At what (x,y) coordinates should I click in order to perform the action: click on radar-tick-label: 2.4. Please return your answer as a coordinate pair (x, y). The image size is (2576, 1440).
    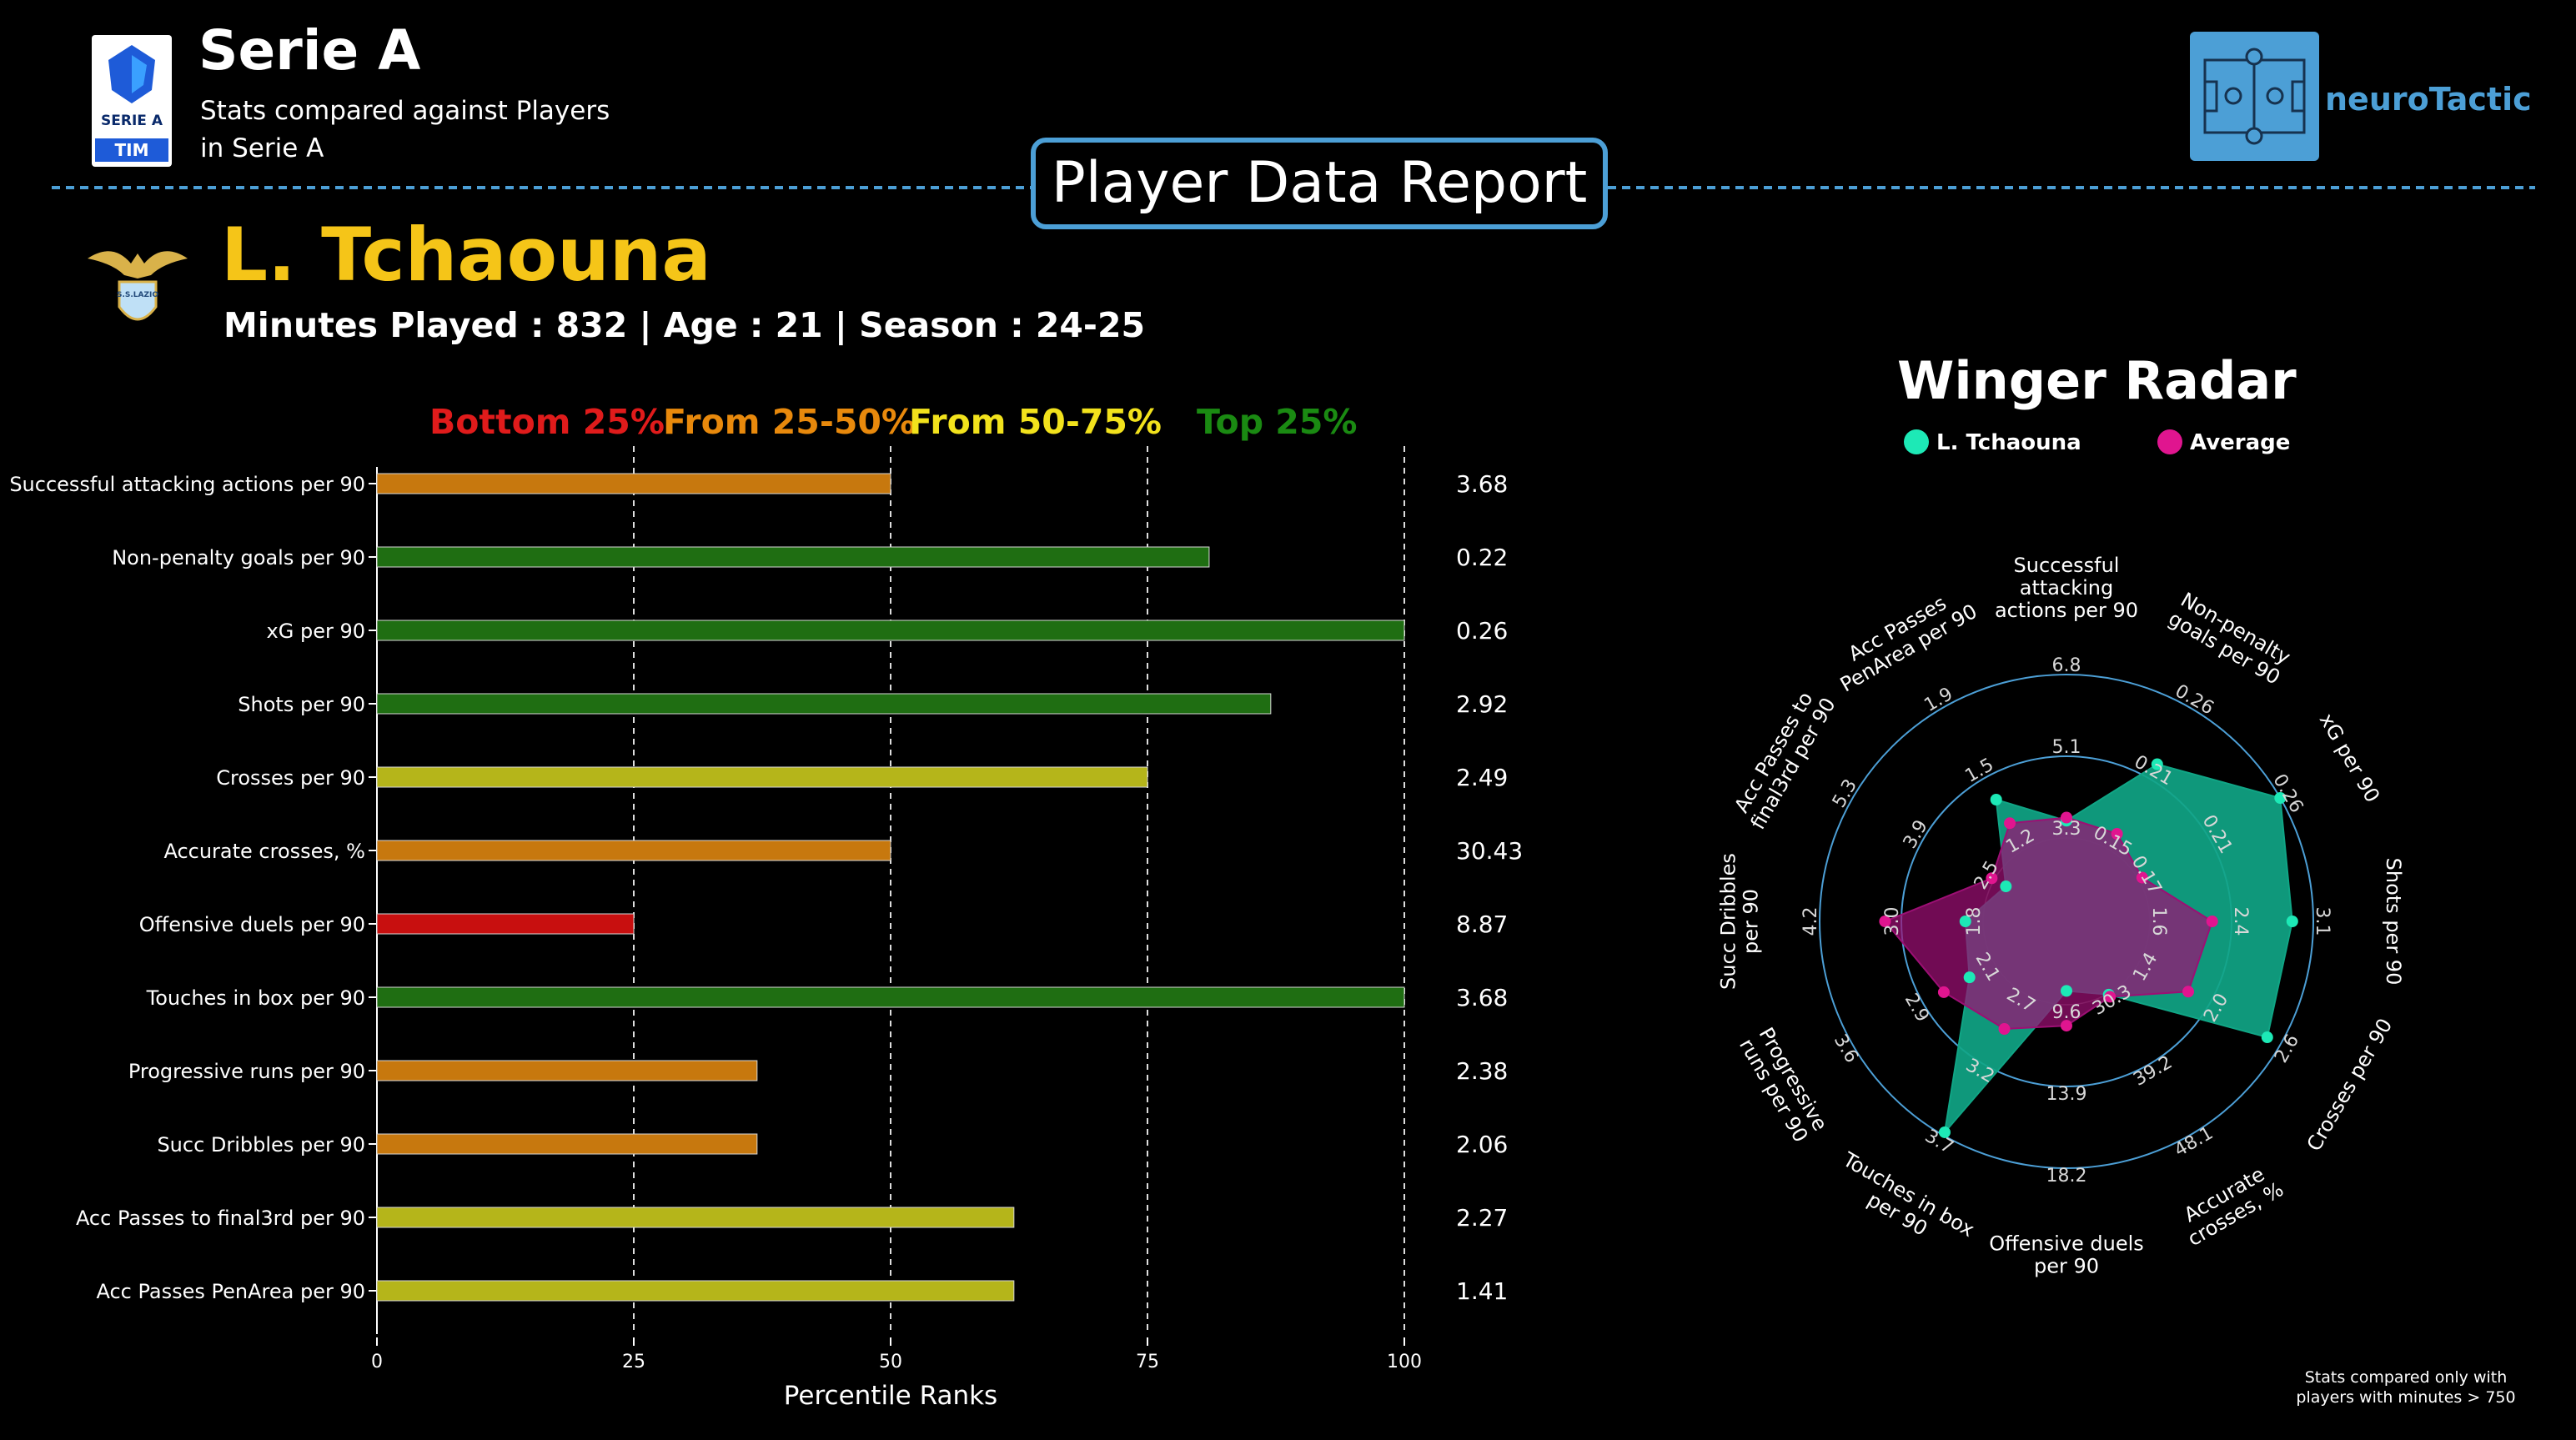
    Looking at the image, I should click on (2240, 922).